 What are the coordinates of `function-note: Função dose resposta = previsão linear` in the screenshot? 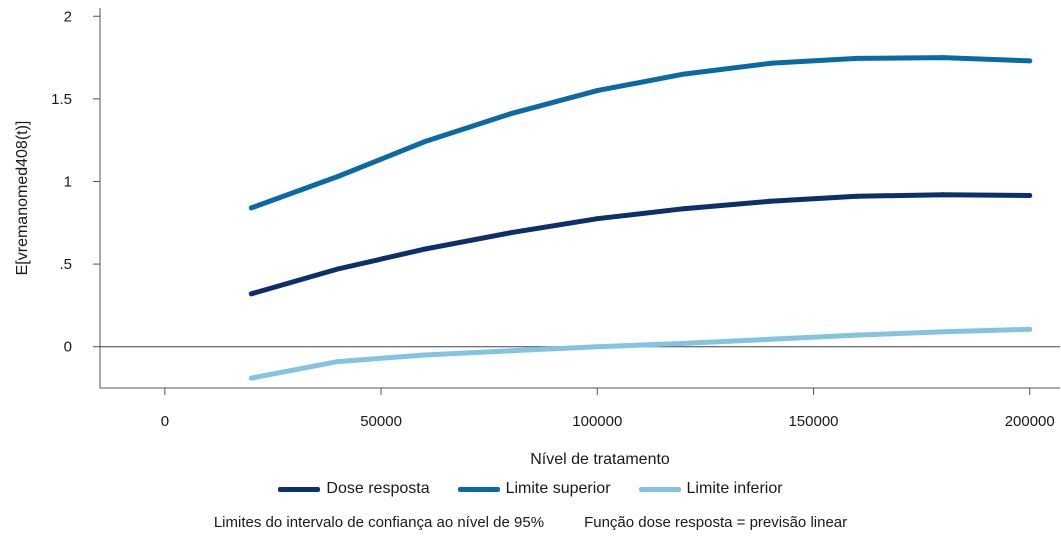 It's located at (716, 522).